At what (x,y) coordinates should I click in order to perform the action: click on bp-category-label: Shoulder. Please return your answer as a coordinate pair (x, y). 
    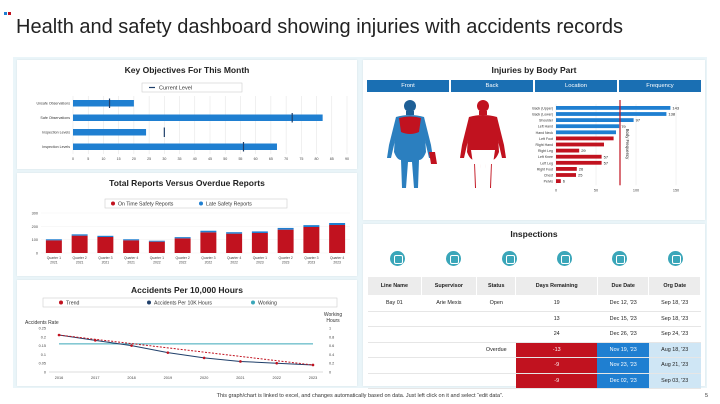
    Looking at the image, I should click on (546, 121).